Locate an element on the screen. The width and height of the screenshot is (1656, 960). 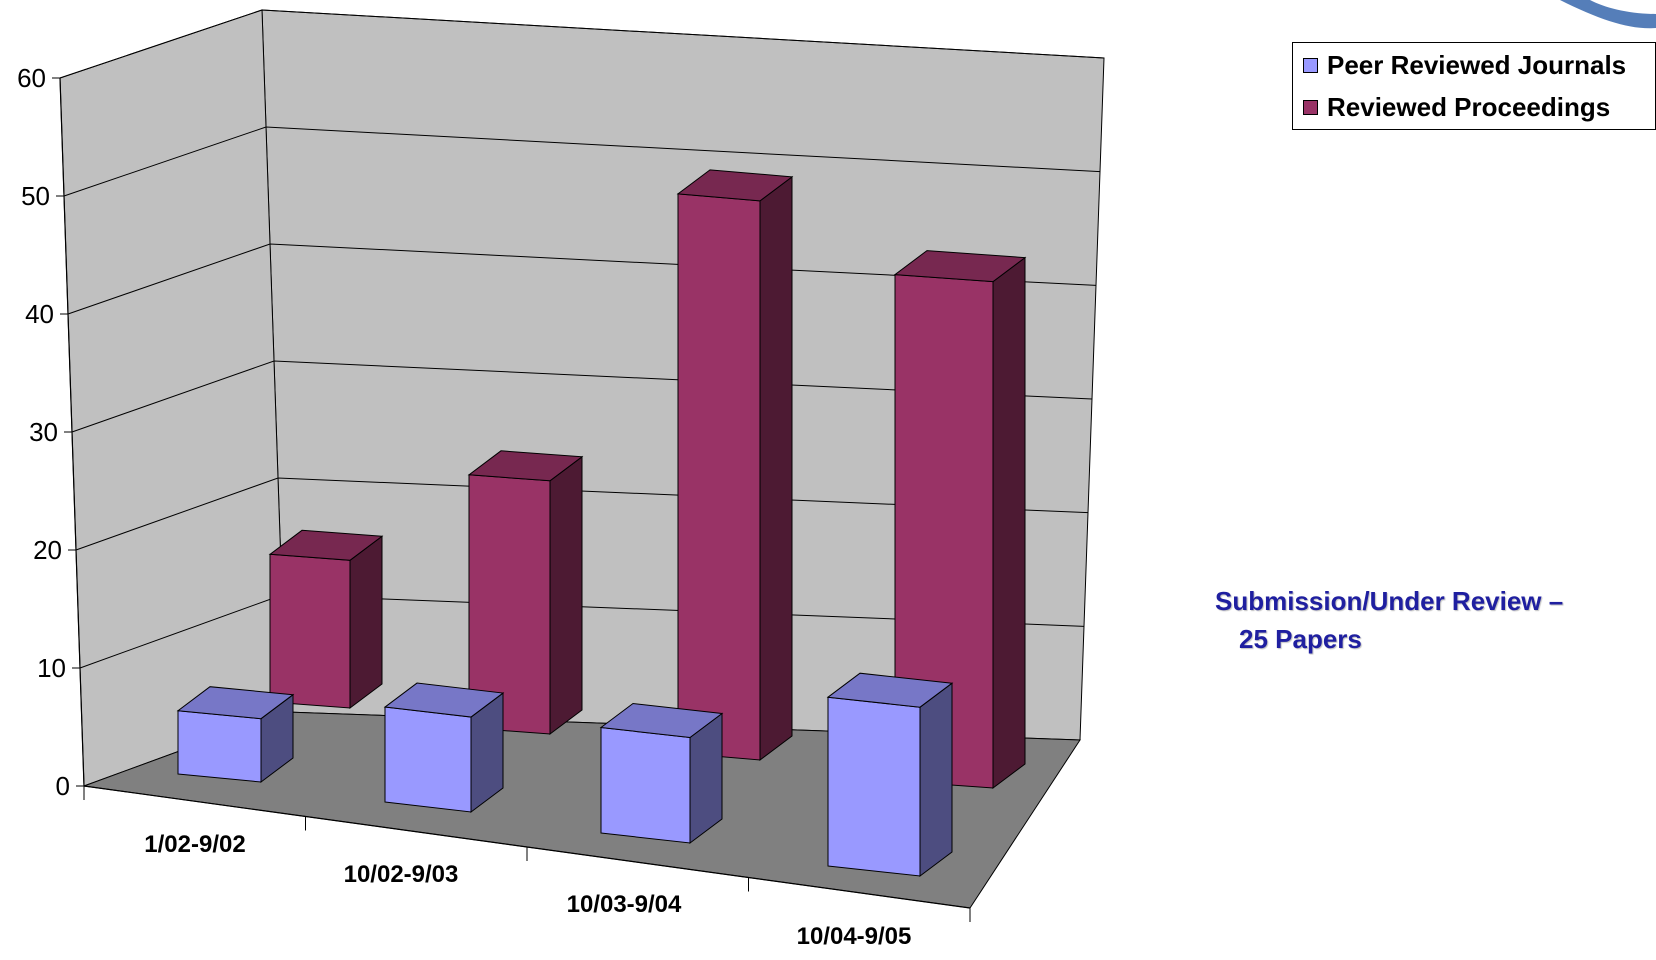
submission-note-line1: Submission/Under Review – is located at coordinates (1389, 601).